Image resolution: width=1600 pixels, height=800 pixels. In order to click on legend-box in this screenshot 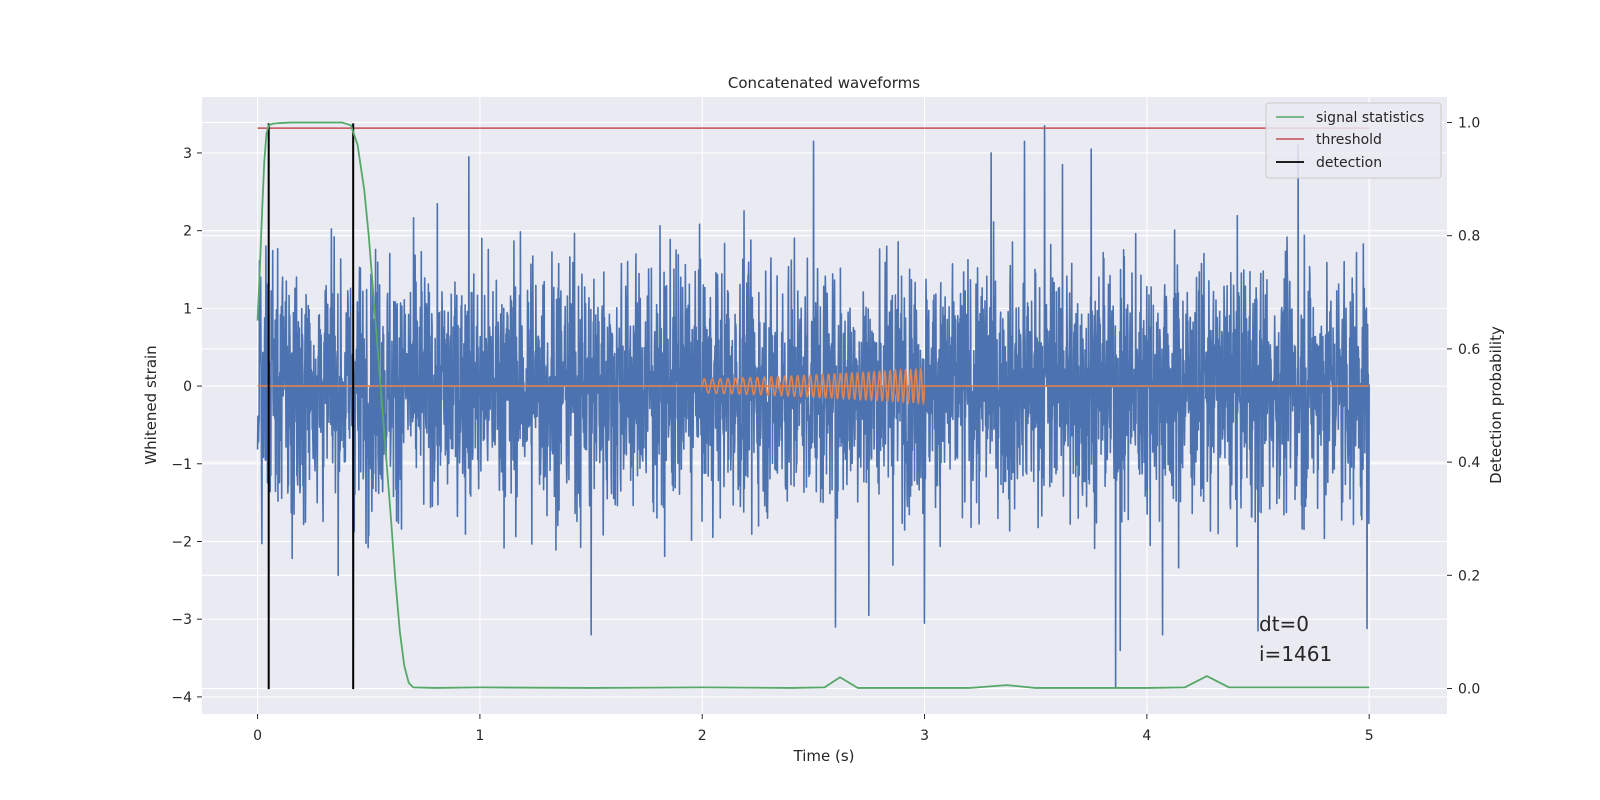, I will do `click(1353, 140)`.